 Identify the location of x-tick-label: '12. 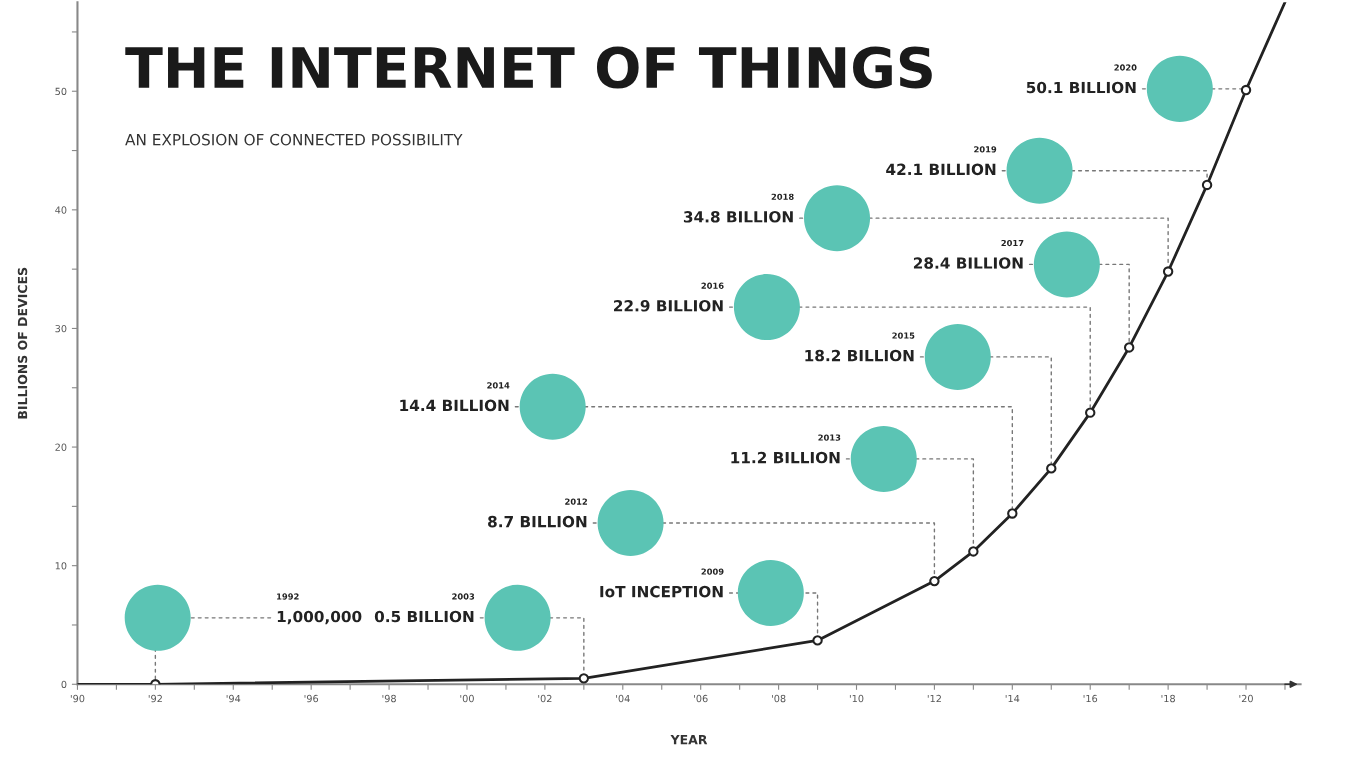
(934, 698).